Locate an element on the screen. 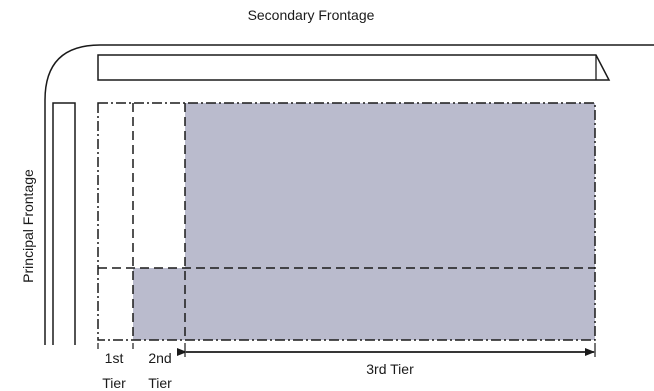 Image resolution: width=654 pixels, height=391 pixels. secondary-frontage-label: Secondary Frontage is located at coordinates (311, 15).